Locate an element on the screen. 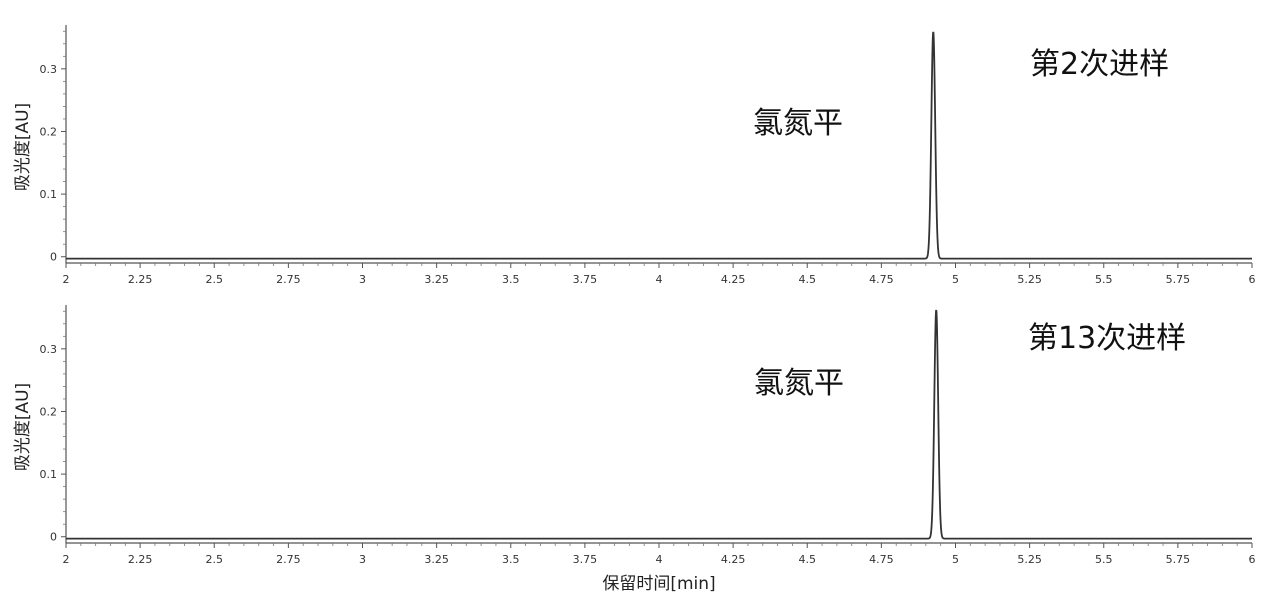  injection-annotation: 第13次进样 is located at coordinates (1107, 338).